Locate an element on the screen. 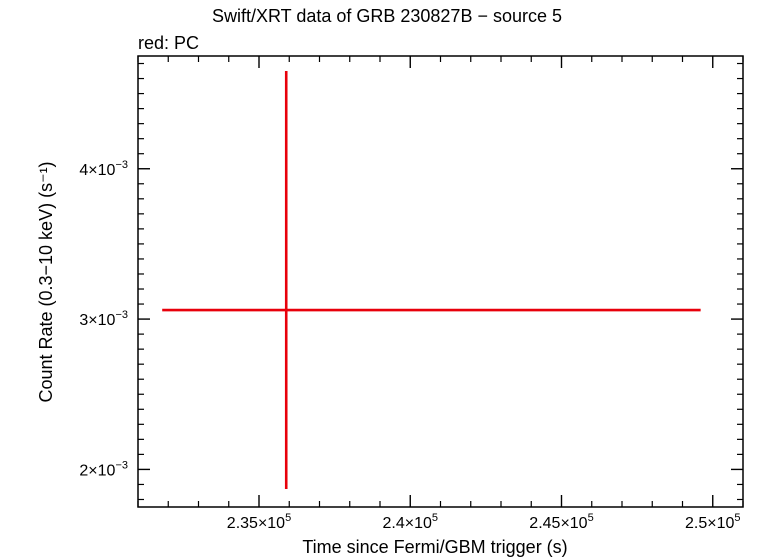 The height and width of the screenshot is (558, 774). y-axis-label: Count Rate (0.3−10 keV) (s⁻¹) is located at coordinates (46, 281).